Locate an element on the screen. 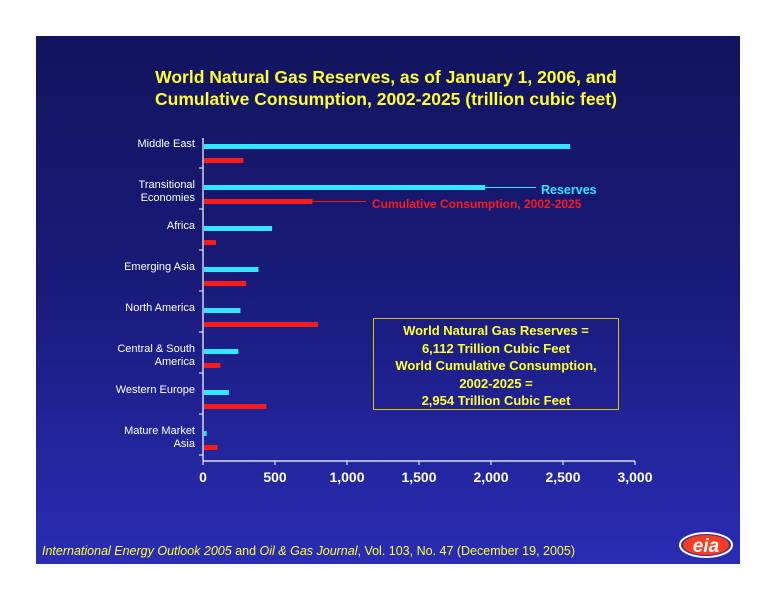 This screenshot has height=600, width=776. eia-logo: eia is located at coordinates (706, 545).